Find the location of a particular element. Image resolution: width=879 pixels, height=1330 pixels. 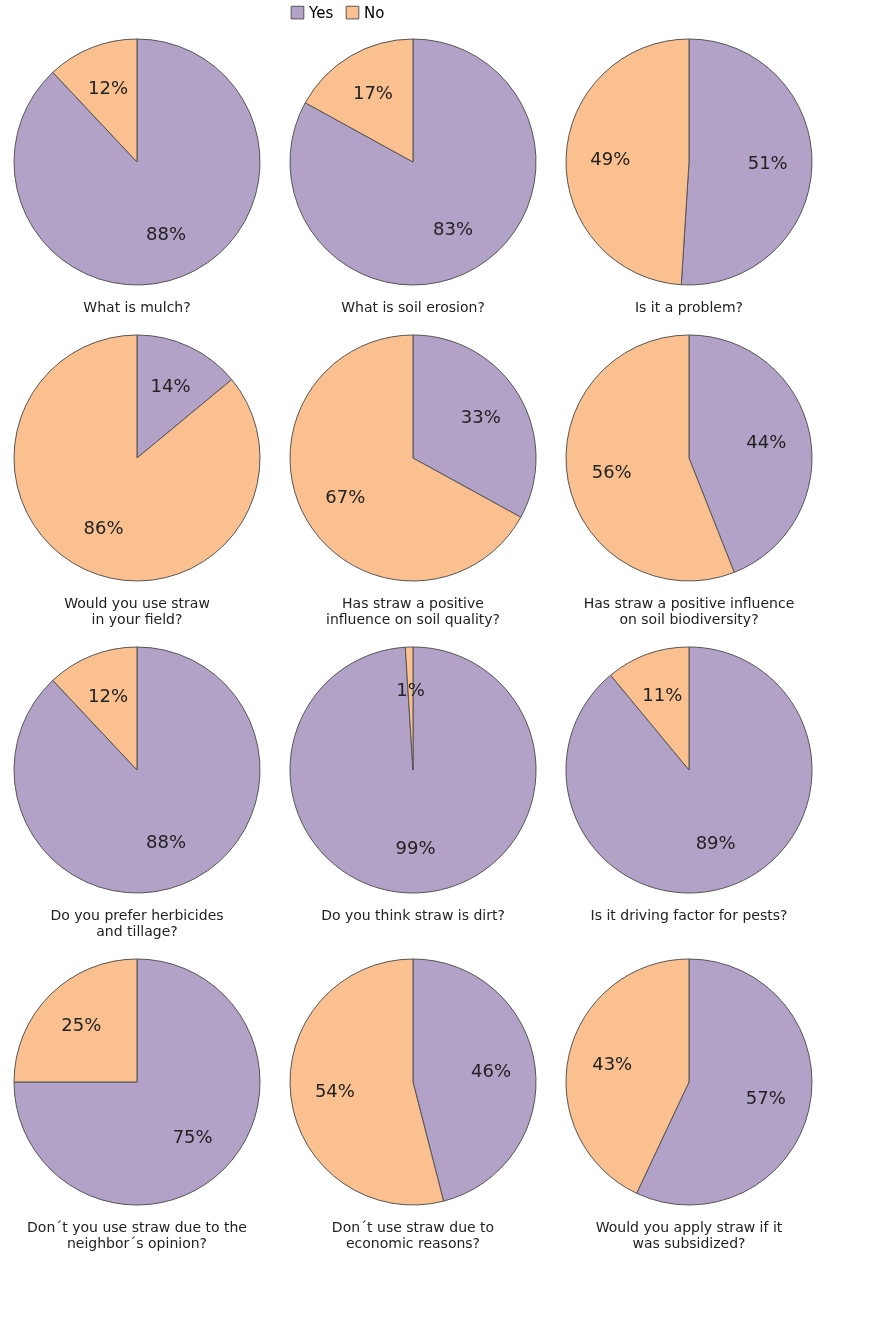

text: Is it driving factor for pests? is located at coordinates (689, 915).